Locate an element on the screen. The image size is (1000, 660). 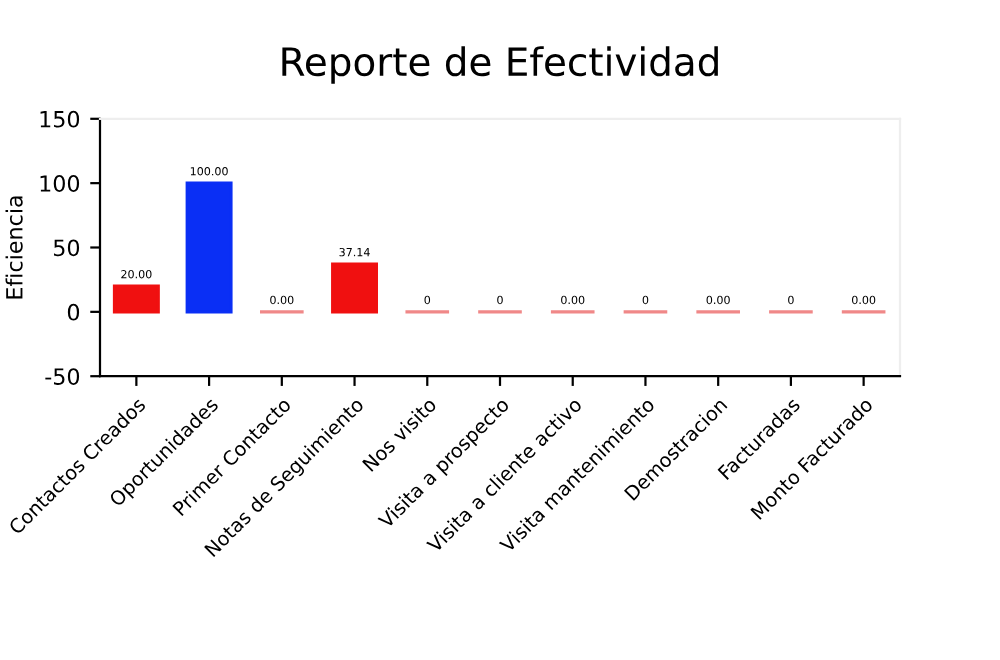
y-tick-label: 0 is located at coordinates (73, 312).